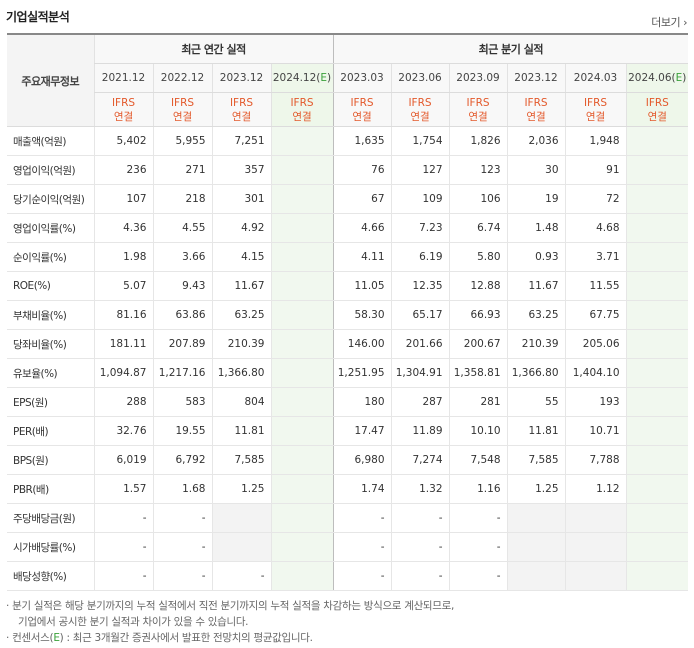  What do you see at coordinates (50, 518) in the screenshot?
I see `row-label: 주당배당금(원)` at bounding box center [50, 518].